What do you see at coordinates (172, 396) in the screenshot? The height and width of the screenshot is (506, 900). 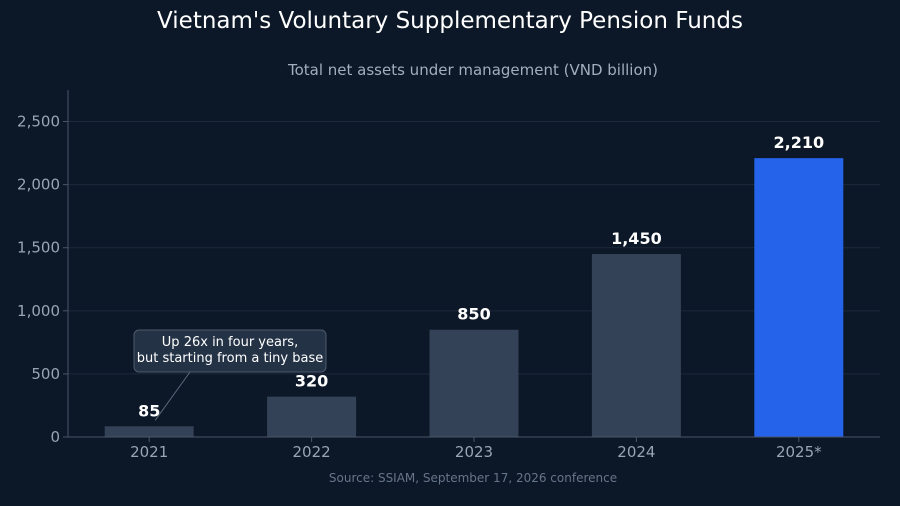 I see `annotation-arrow` at bounding box center [172, 396].